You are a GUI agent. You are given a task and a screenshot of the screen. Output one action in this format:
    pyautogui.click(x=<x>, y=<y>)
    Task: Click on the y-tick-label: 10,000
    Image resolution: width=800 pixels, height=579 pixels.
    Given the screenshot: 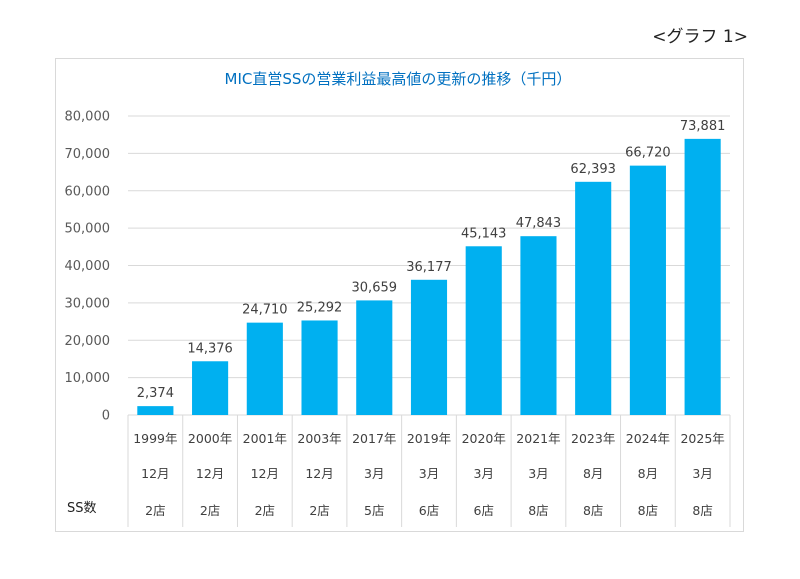 What is the action you would take?
    pyautogui.click(x=88, y=378)
    